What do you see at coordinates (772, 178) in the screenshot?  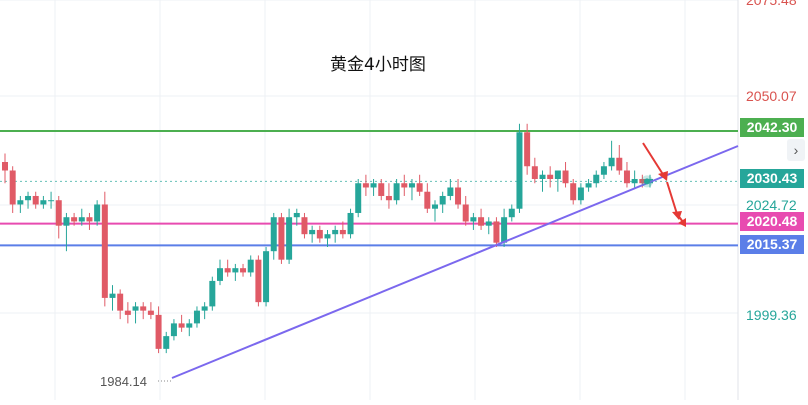 I see `price-tag-last: 2030.43` at bounding box center [772, 178].